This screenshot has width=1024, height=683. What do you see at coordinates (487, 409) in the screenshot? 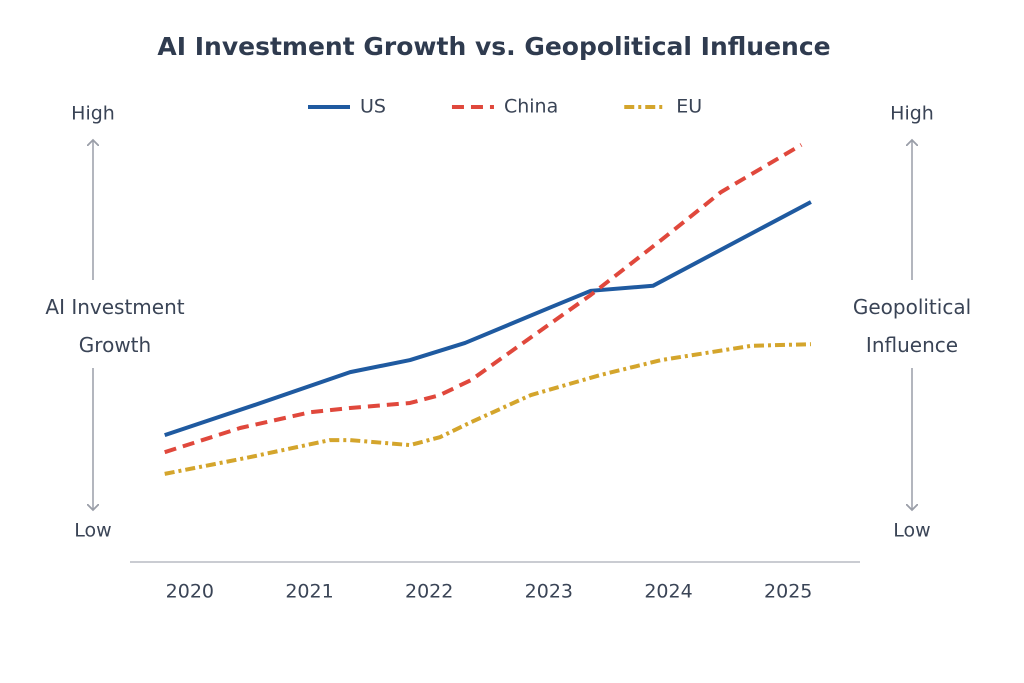
I see `line-series` at bounding box center [487, 409].